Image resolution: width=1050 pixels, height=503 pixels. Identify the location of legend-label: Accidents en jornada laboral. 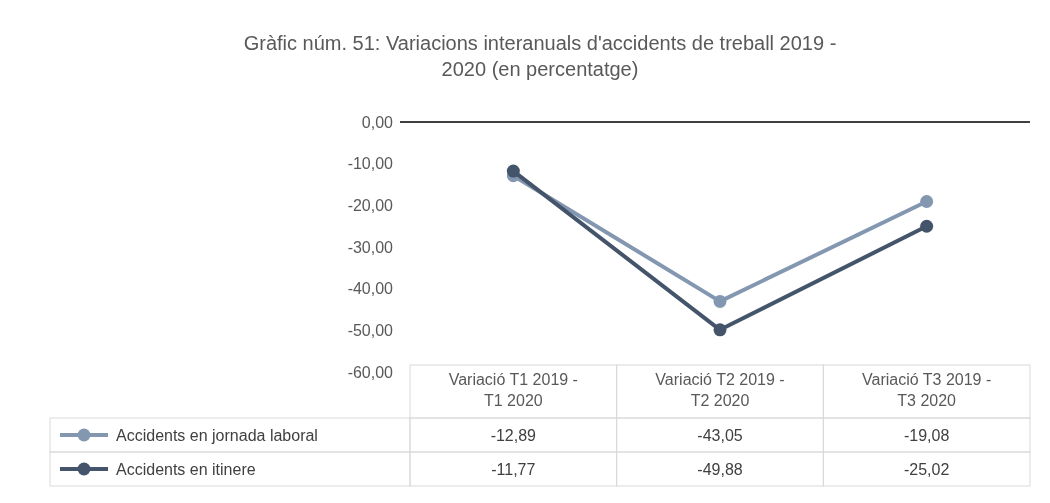
(217, 435).